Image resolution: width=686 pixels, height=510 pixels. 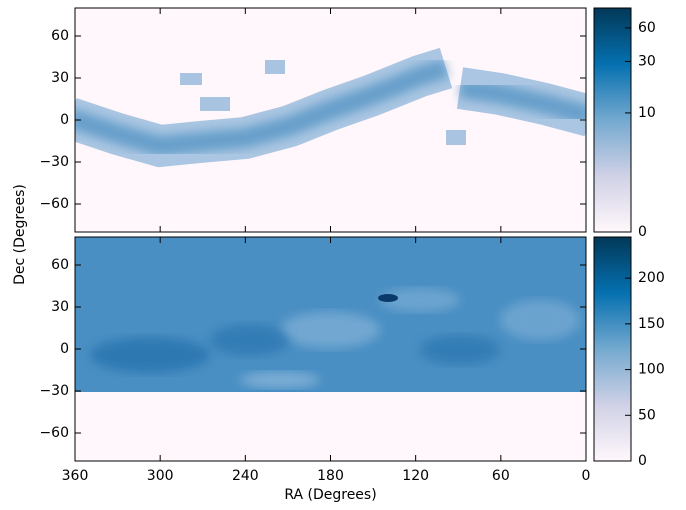 What do you see at coordinates (651, 370) in the screenshot?
I see `colorbar-tick-label: 100` at bounding box center [651, 370].